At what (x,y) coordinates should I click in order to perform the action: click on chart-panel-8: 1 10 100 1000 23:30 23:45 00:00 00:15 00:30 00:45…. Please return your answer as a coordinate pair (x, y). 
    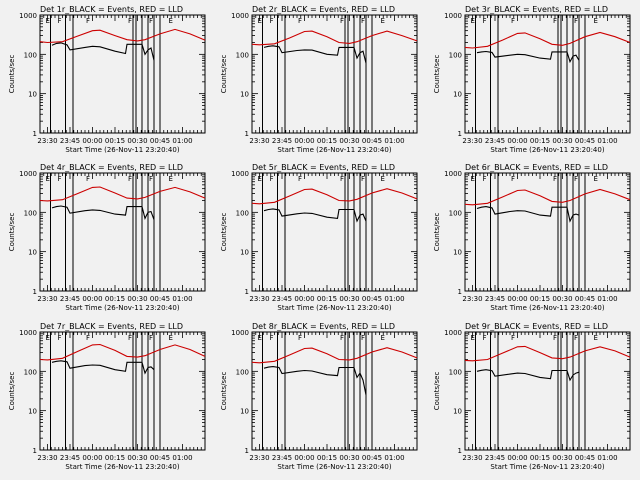
    Looking at the image, I should click on (319, 396).